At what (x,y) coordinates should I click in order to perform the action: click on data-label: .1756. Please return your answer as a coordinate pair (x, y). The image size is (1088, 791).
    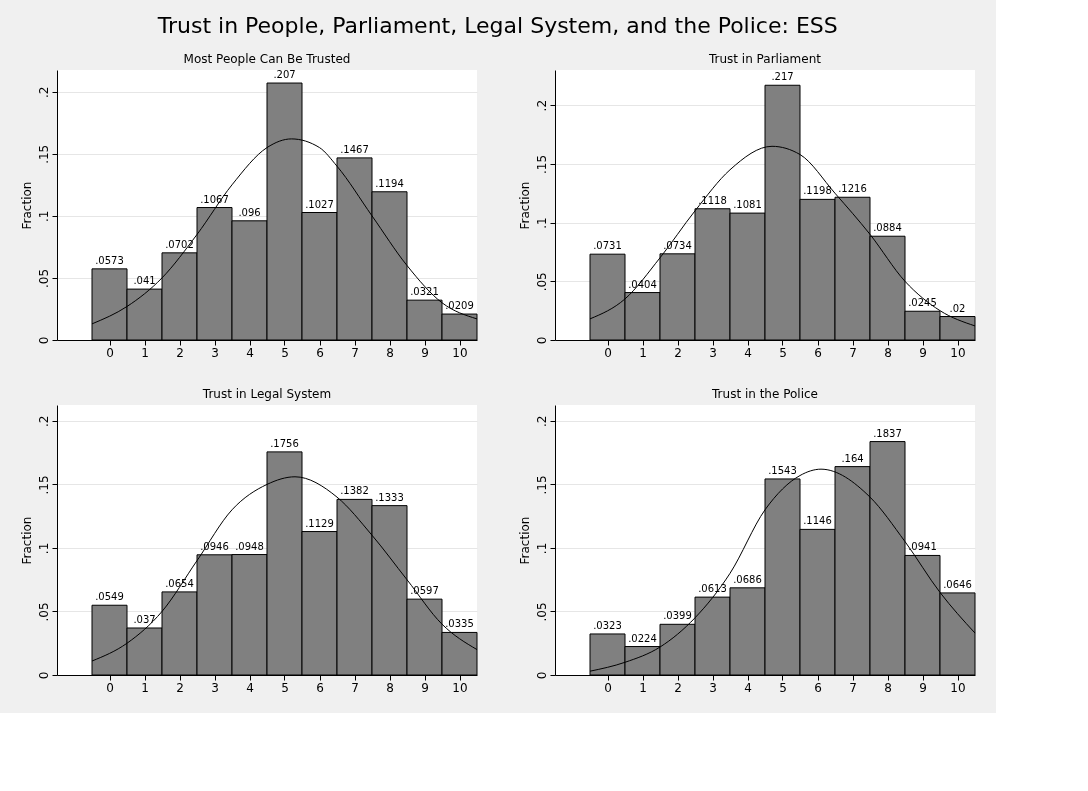
    Looking at the image, I should click on (284, 443).